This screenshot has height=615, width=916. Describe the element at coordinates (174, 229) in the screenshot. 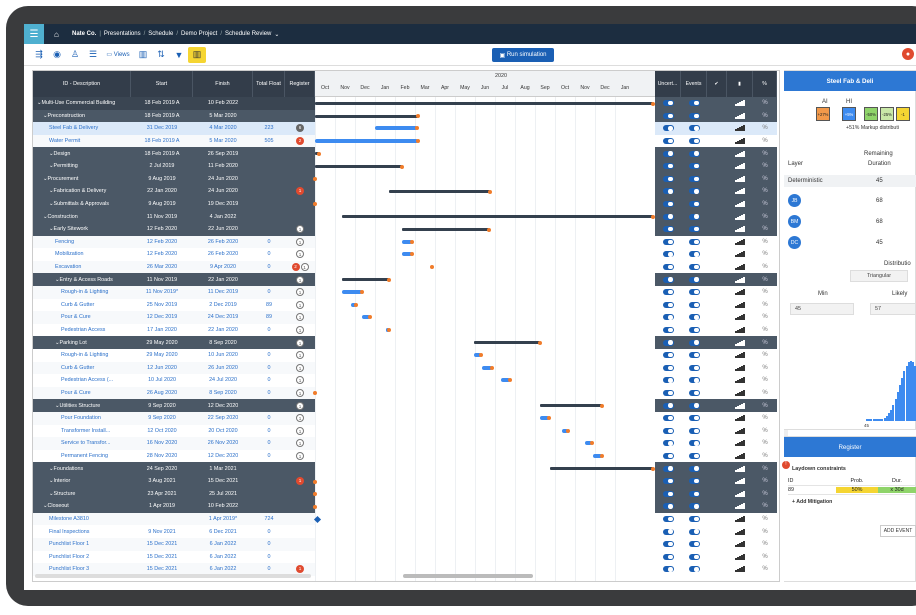

I see `table-row: ⌄ Early Sitework 12 Feb 2020 22 Jun 2020 1` at that location.